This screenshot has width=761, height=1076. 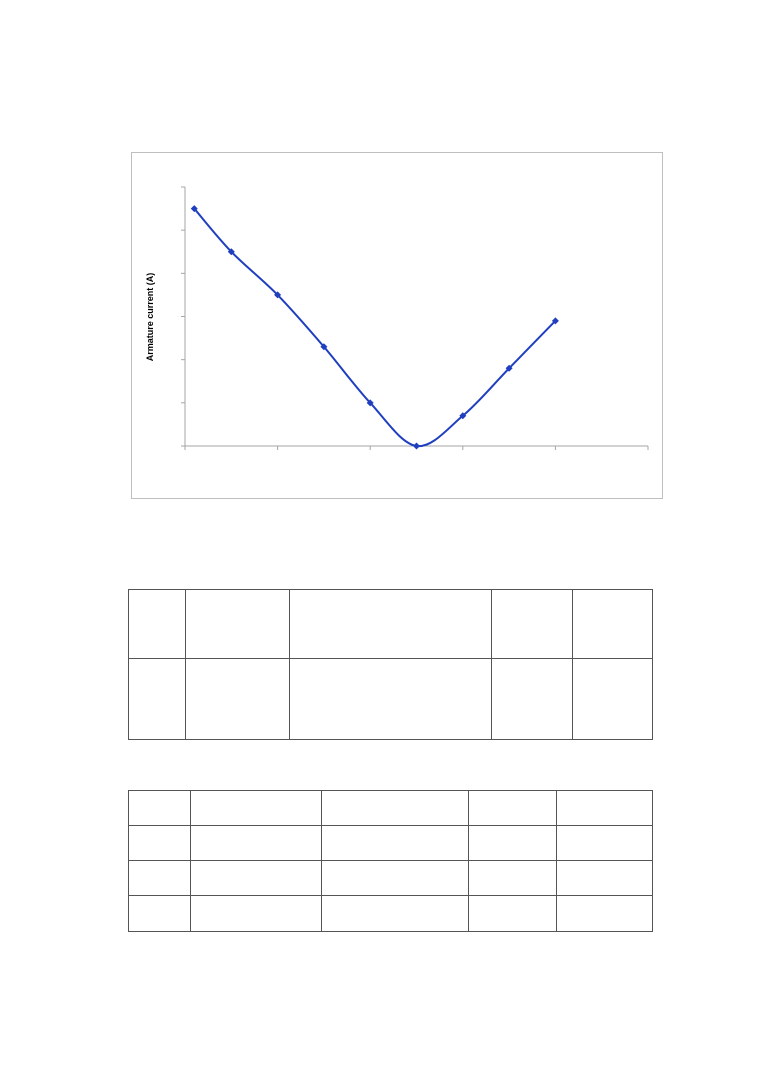 I want to click on series-line, so click(x=375, y=327).